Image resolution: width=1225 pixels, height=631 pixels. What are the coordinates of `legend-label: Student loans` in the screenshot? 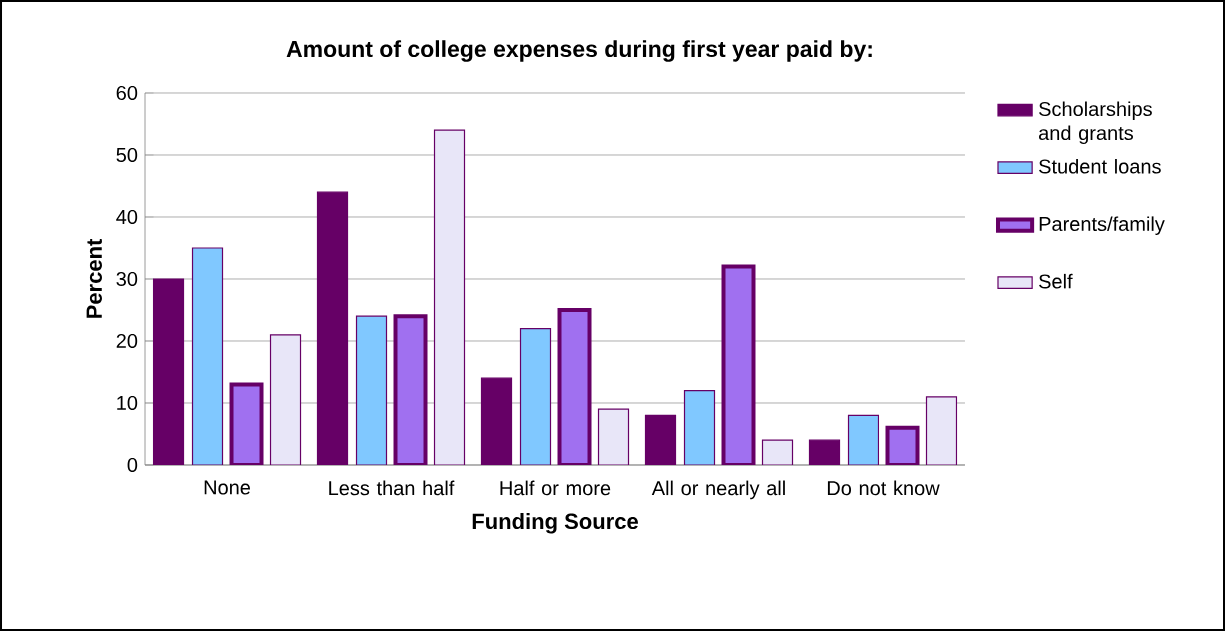 It's located at (1100, 166).